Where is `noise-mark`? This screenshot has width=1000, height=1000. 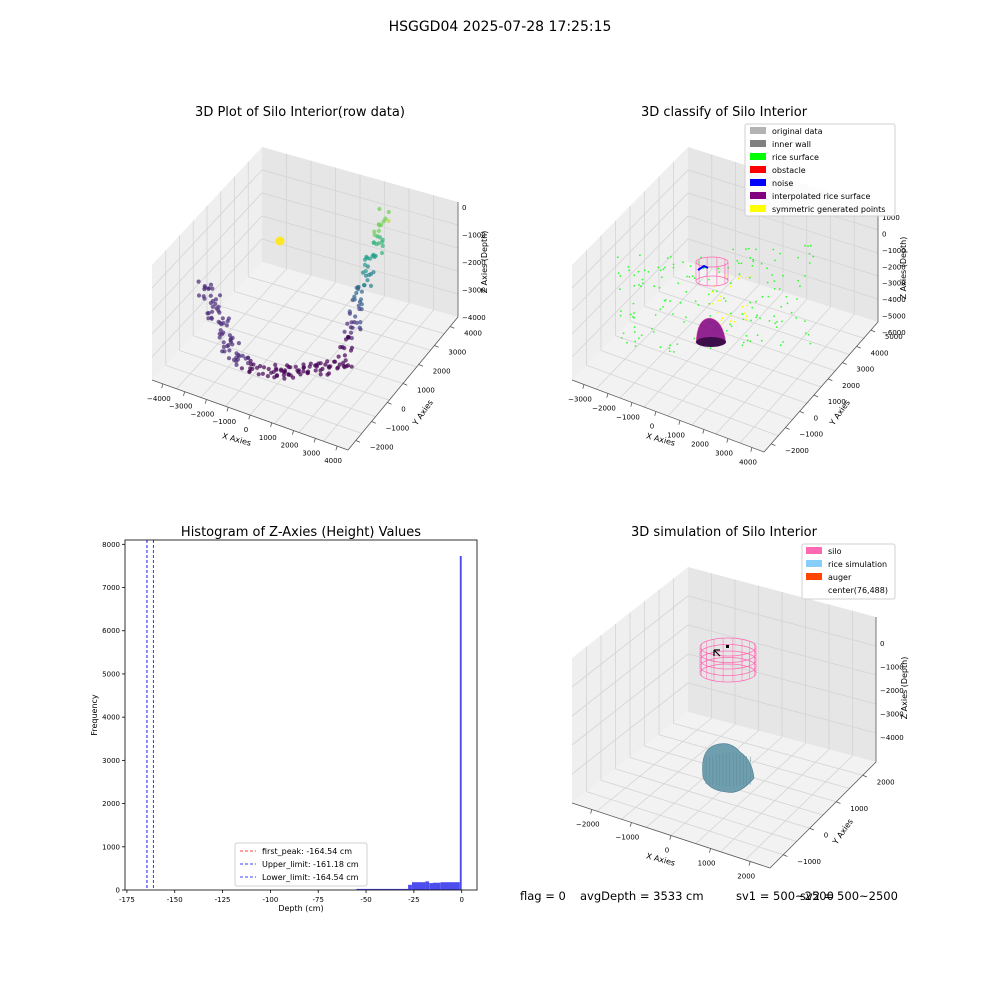 noise-mark is located at coordinates (703, 267).